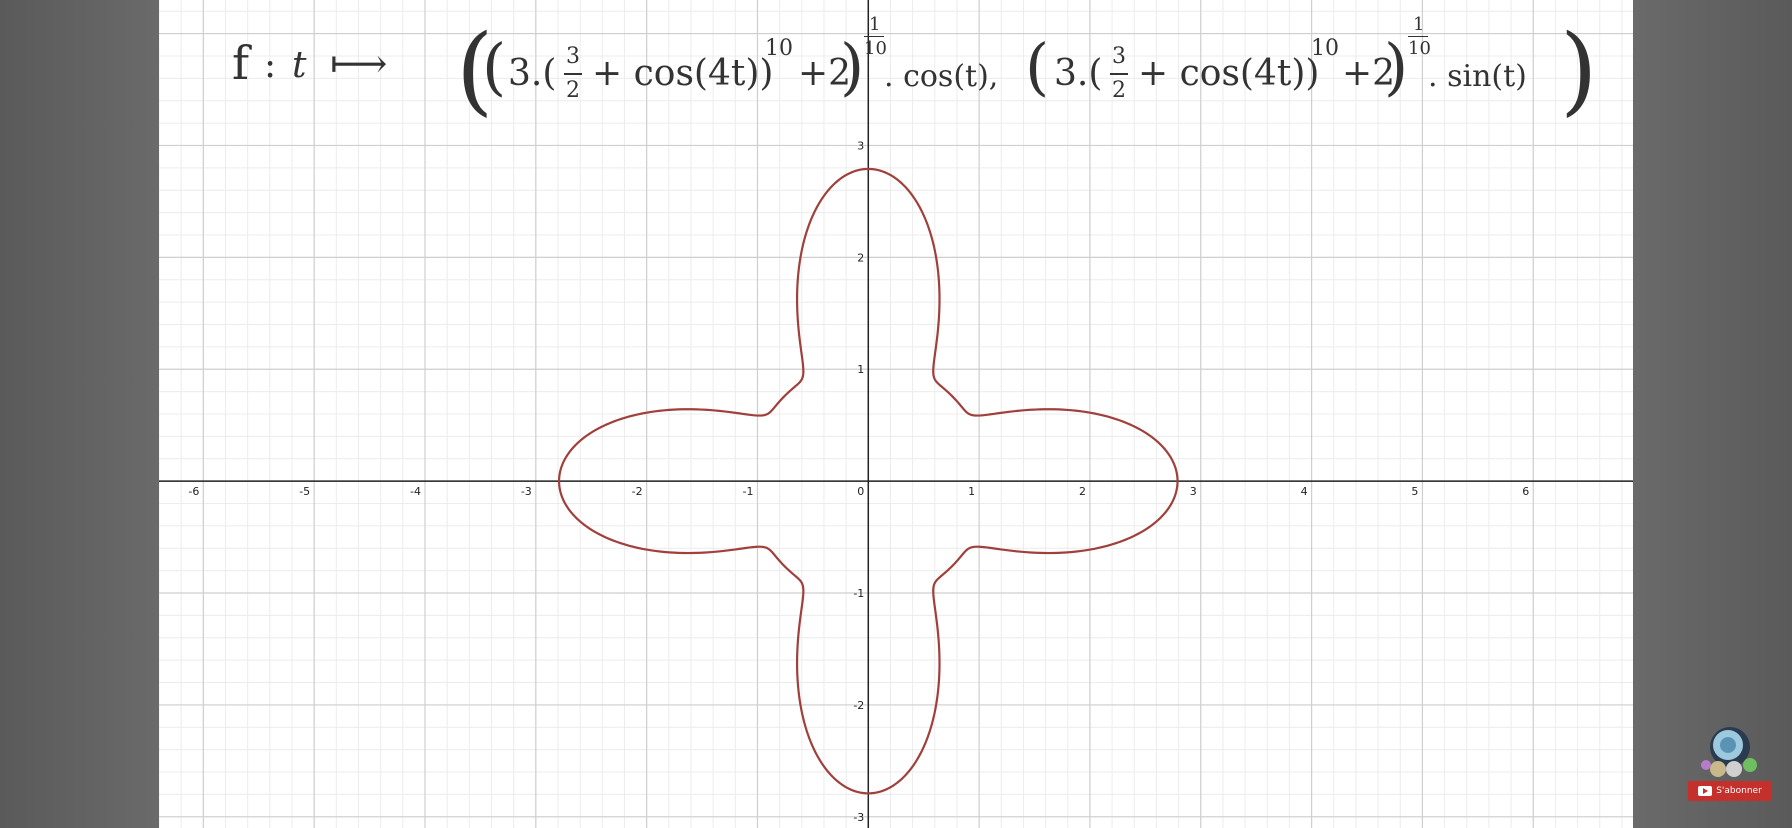  Describe the element at coordinates (683, 73) in the screenshot. I see `formula-cos4t-1: + cos(4t))` at that location.